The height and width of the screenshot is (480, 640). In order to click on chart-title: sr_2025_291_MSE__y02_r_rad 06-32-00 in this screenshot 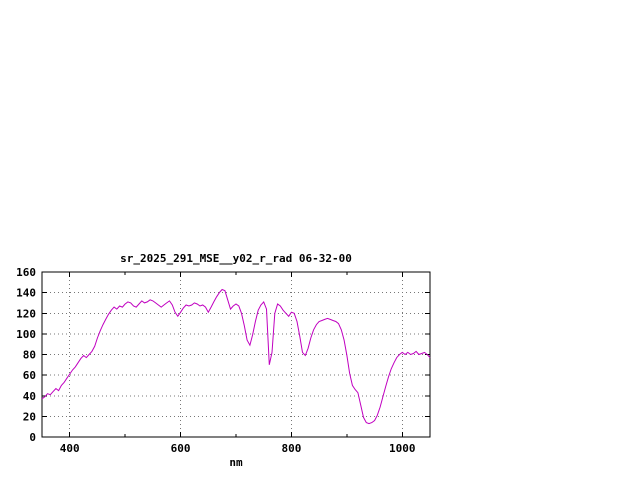, I will do `click(236, 258)`.